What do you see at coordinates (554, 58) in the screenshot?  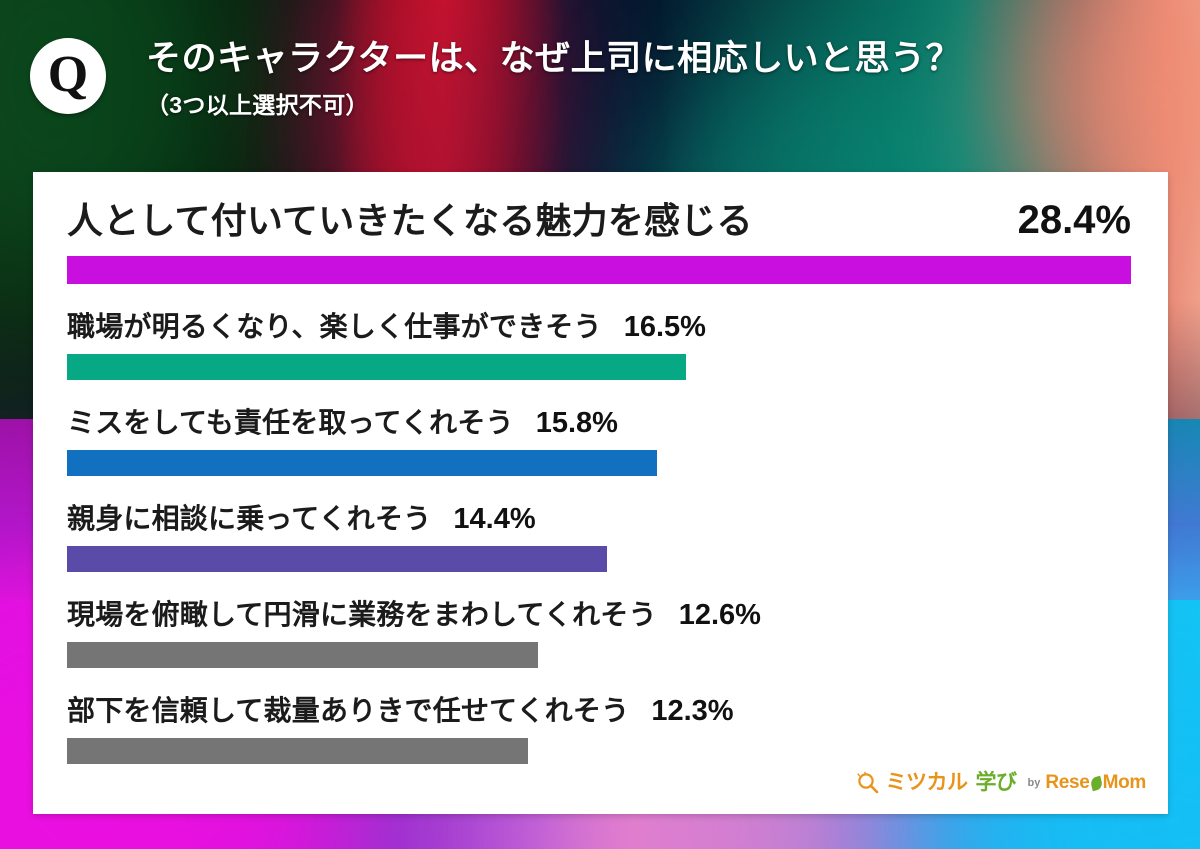 I see `page-title: そのキャラクターは、なぜ上司に相応しいと思う？` at bounding box center [554, 58].